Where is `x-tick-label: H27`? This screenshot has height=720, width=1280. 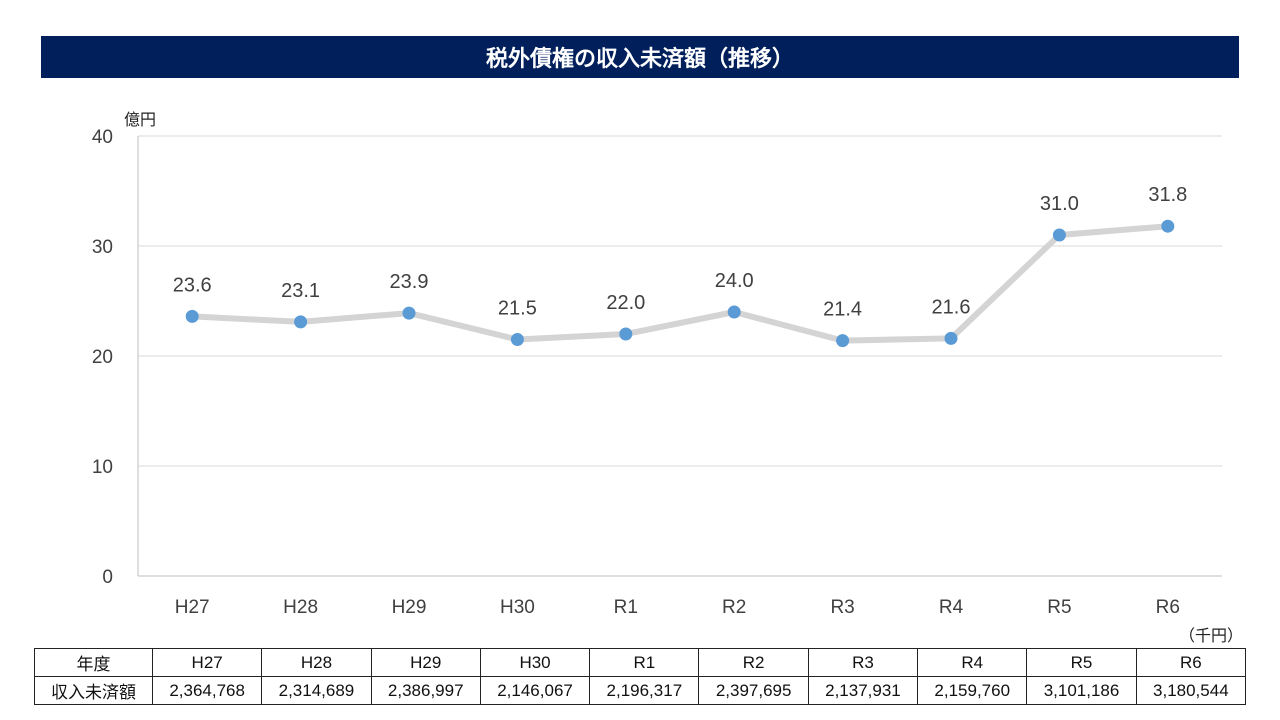 x-tick-label: H27 is located at coordinates (192, 607).